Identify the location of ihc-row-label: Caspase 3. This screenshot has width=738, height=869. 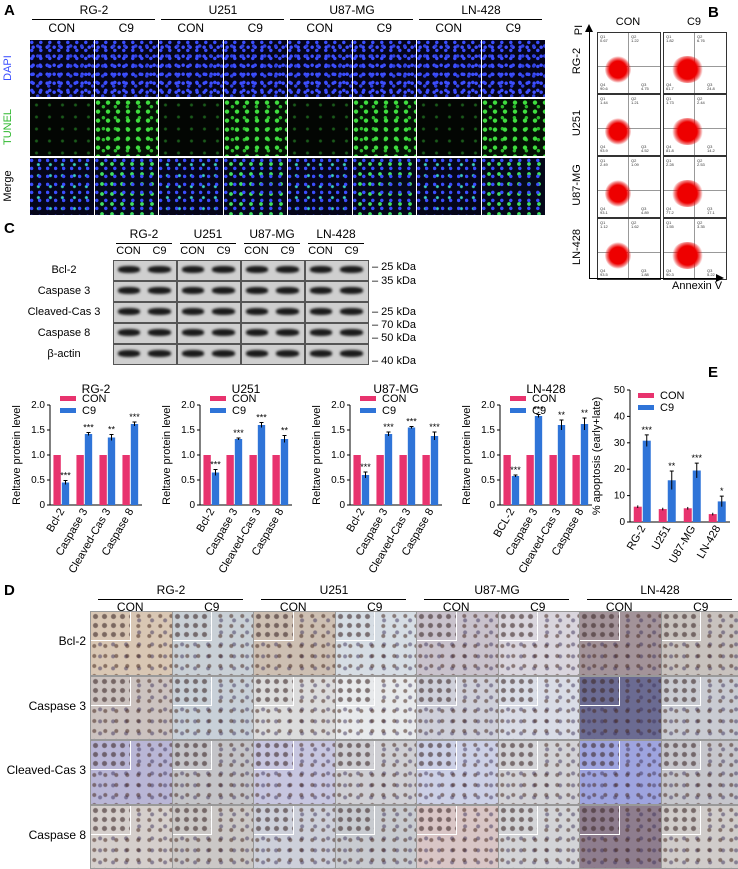
(43, 706).